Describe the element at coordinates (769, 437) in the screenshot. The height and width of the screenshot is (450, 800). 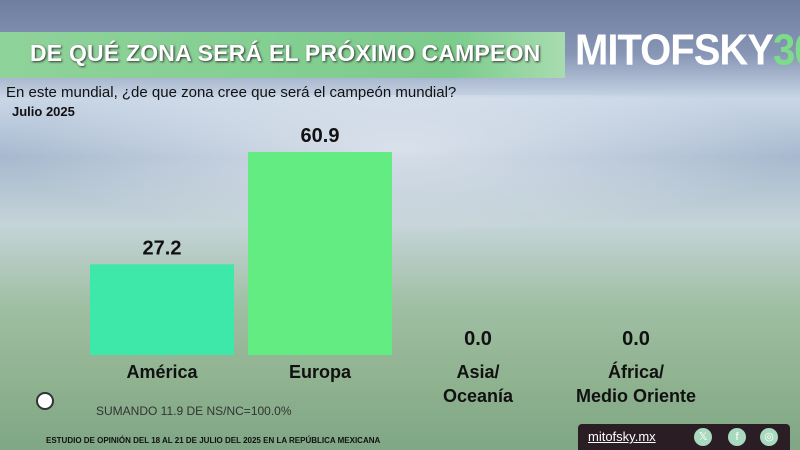
I see `instagram-icon: ◎` at that location.